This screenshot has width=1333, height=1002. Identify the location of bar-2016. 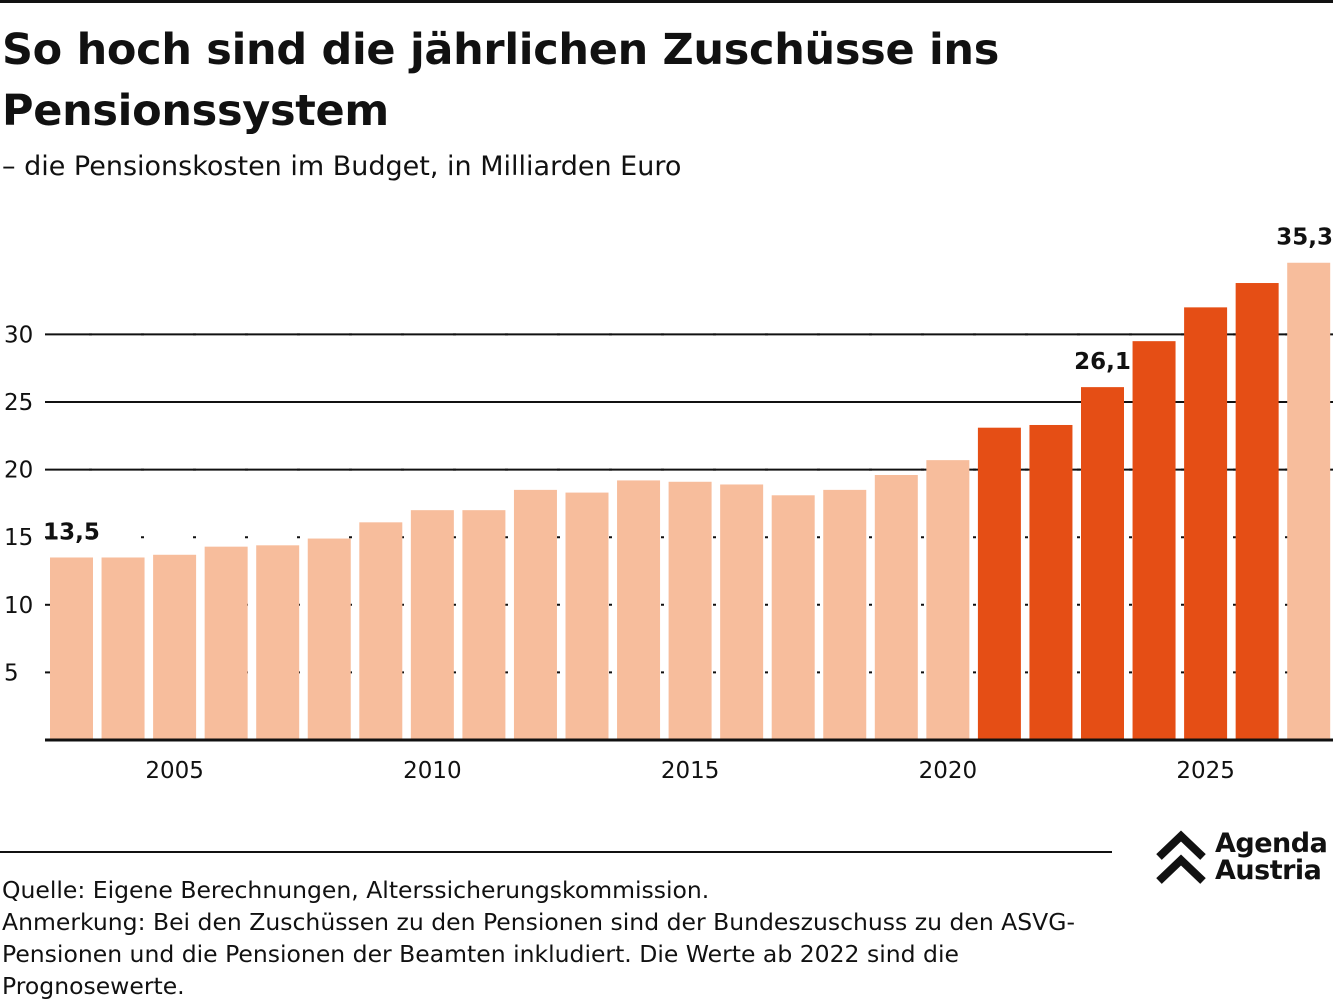
(742, 612).